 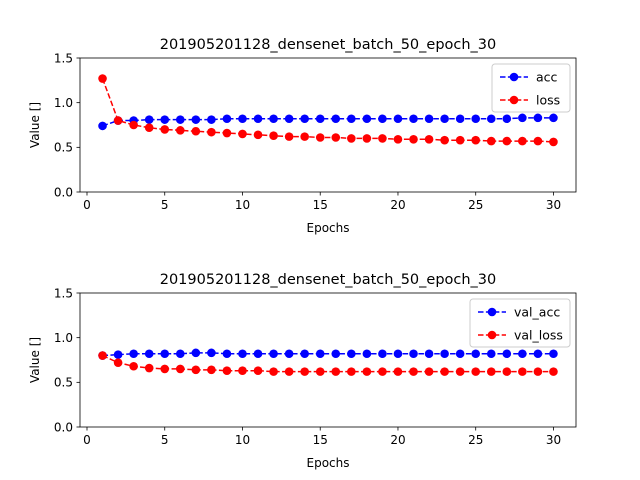 I want to click on legend-label-val-acc: val_acc, so click(x=537, y=312).